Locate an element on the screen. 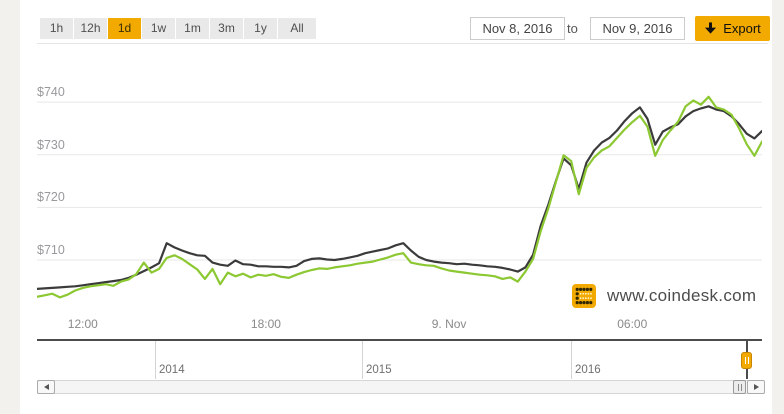 The height and width of the screenshot is (414, 784). navigator-year-label: 2015 is located at coordinates (379, 370).